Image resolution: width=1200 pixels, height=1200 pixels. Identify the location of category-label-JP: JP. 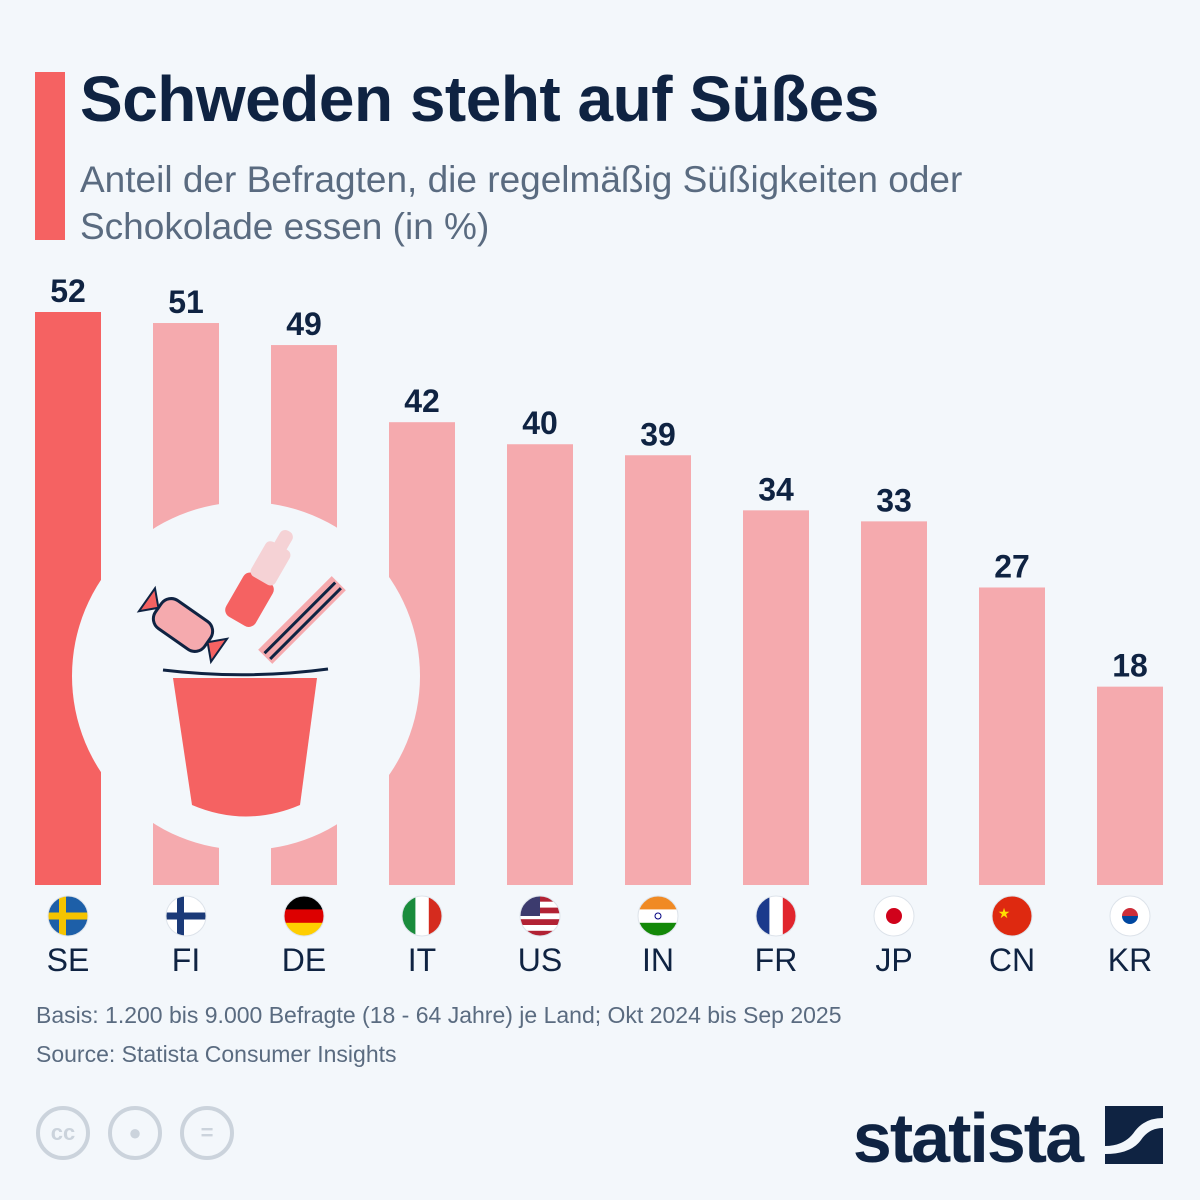
(893, 960).